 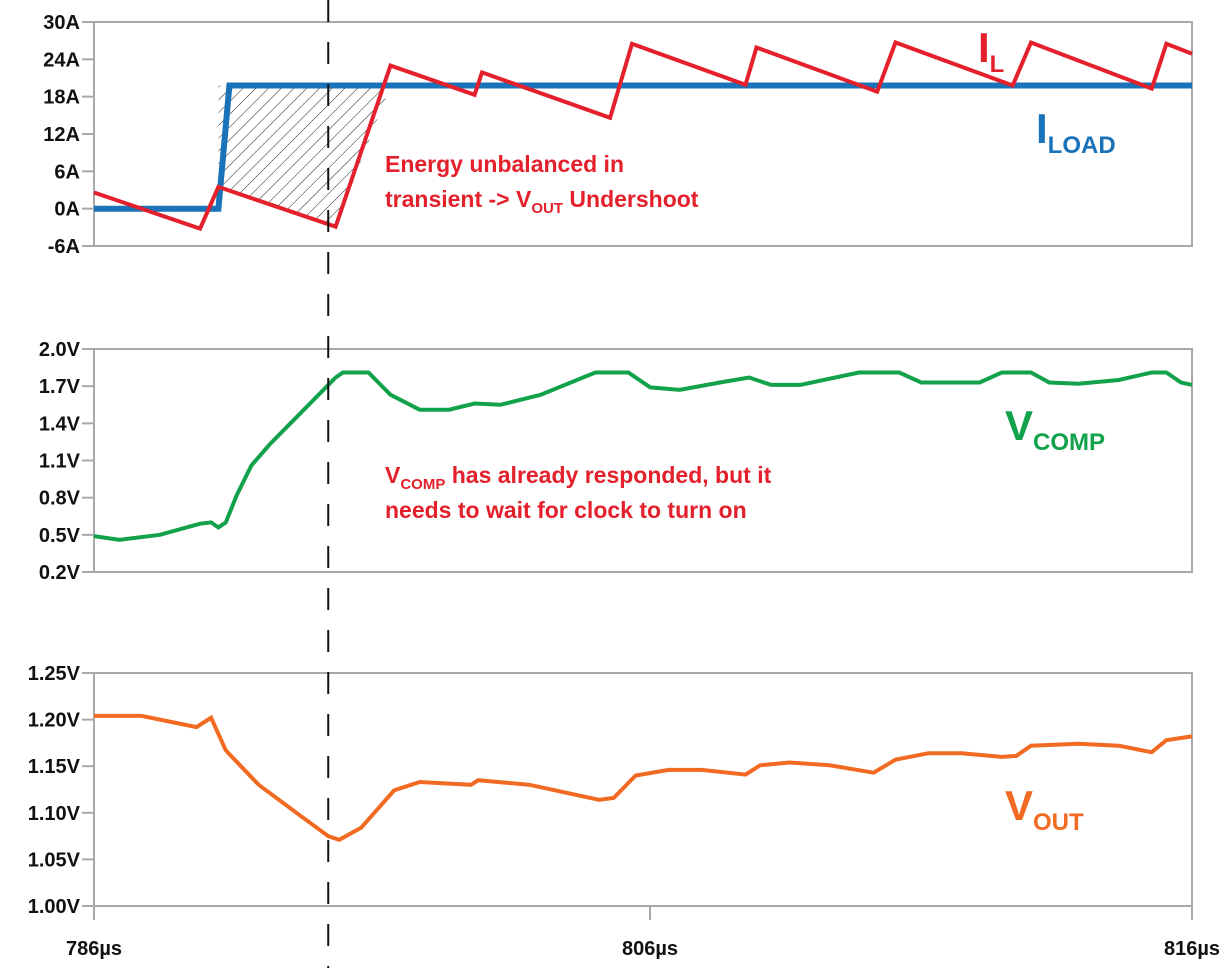 What do you see at coordinates (1076, 132) in the screenshot?
I see `series-label-iload: ILOAD` at bounding box center [1076, 132].